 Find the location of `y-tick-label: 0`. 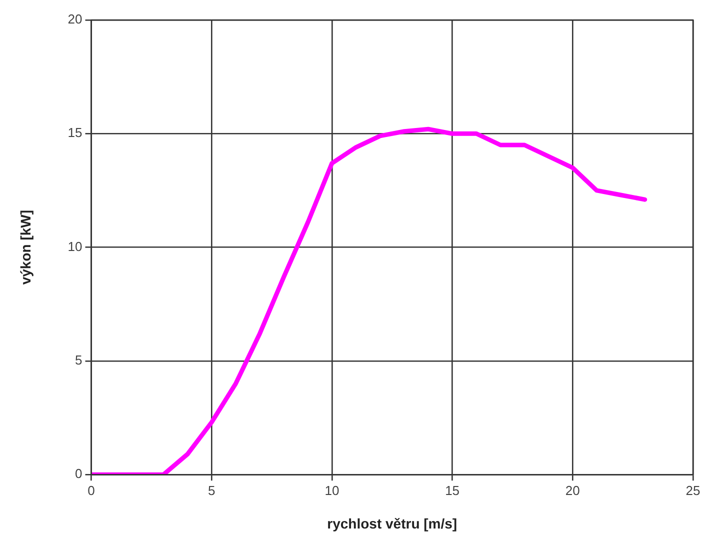

y-tick-label: 0 is located at coordinates (78, 474).